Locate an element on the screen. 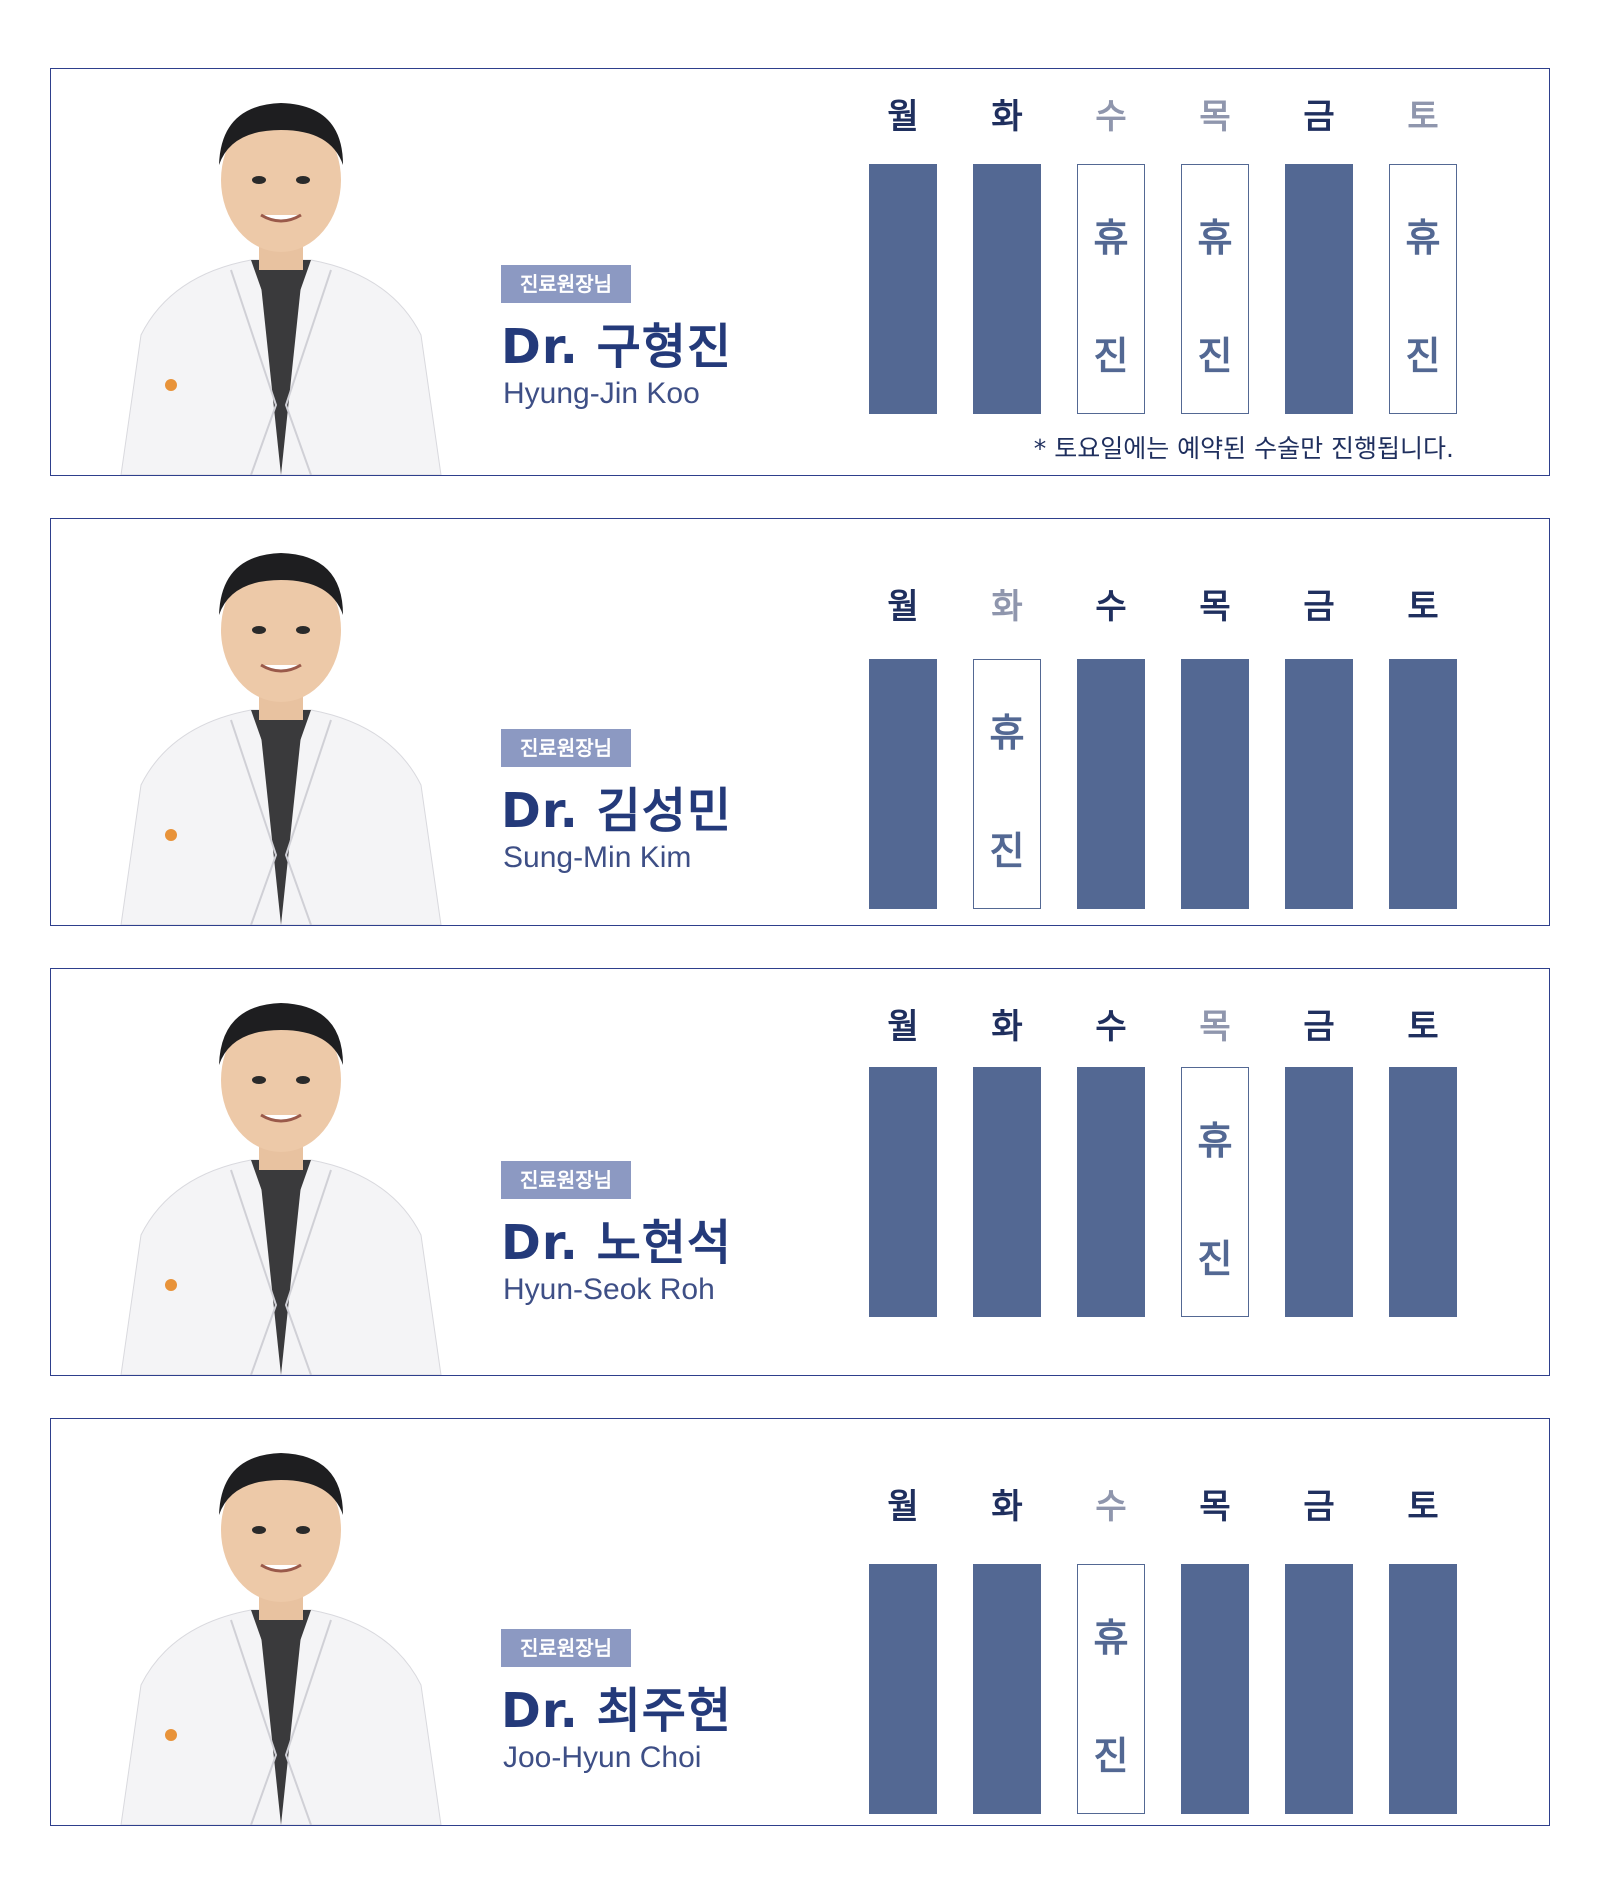 The width and height of the screenshot is (1600, 1900). doctor-english-name: Sung-Min Kim is located at coordinates (597, 857).